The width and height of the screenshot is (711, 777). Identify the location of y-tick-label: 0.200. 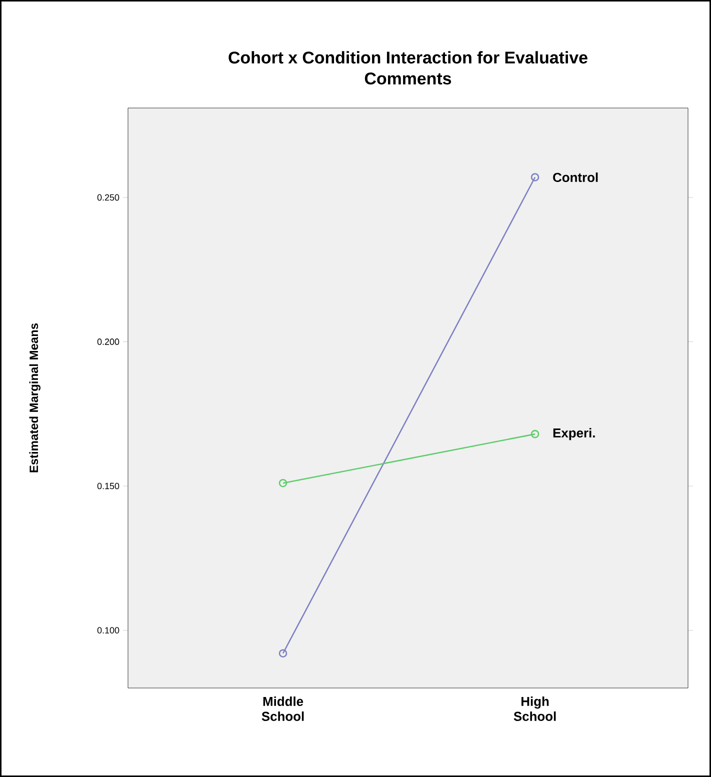
(108, 341).